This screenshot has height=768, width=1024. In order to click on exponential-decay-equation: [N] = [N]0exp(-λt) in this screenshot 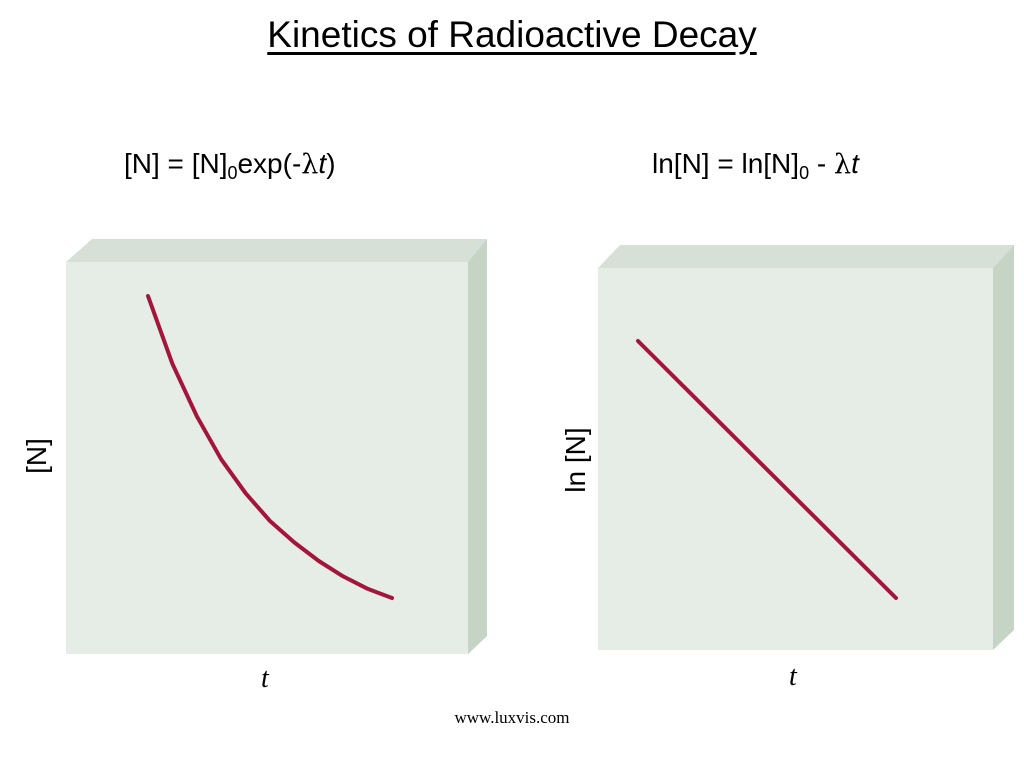, I will do `click(230, 166)`.